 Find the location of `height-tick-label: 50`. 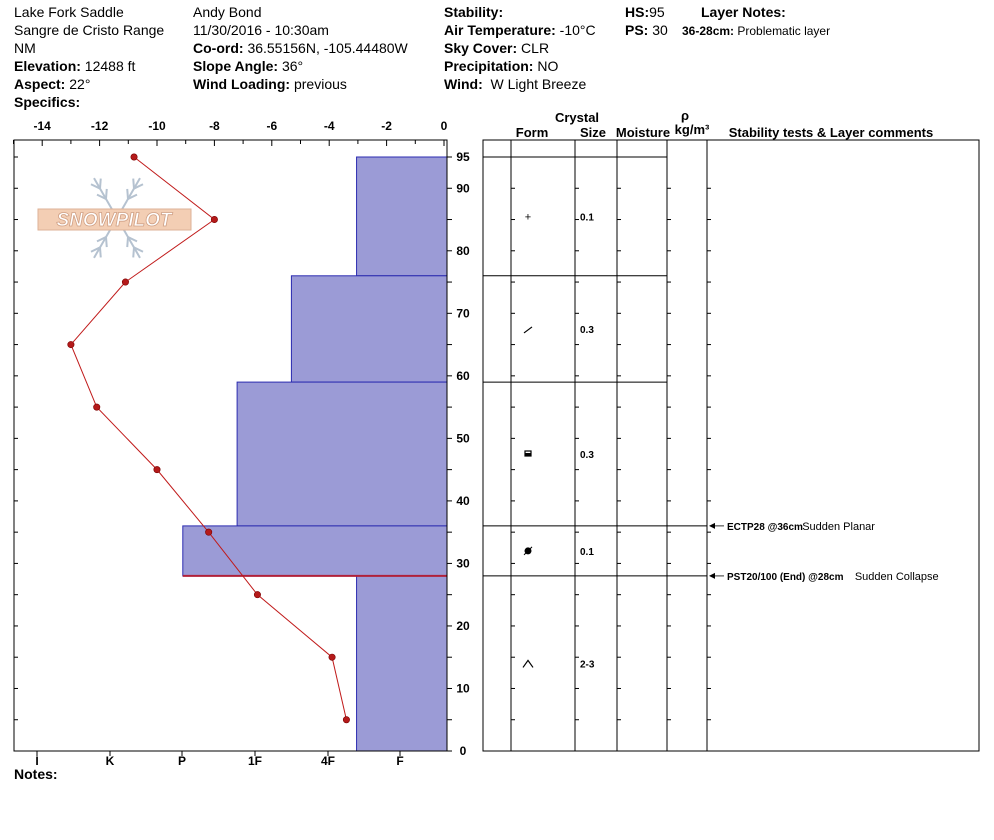

height-tick-label: 50 is located at coordinates (463, 438).